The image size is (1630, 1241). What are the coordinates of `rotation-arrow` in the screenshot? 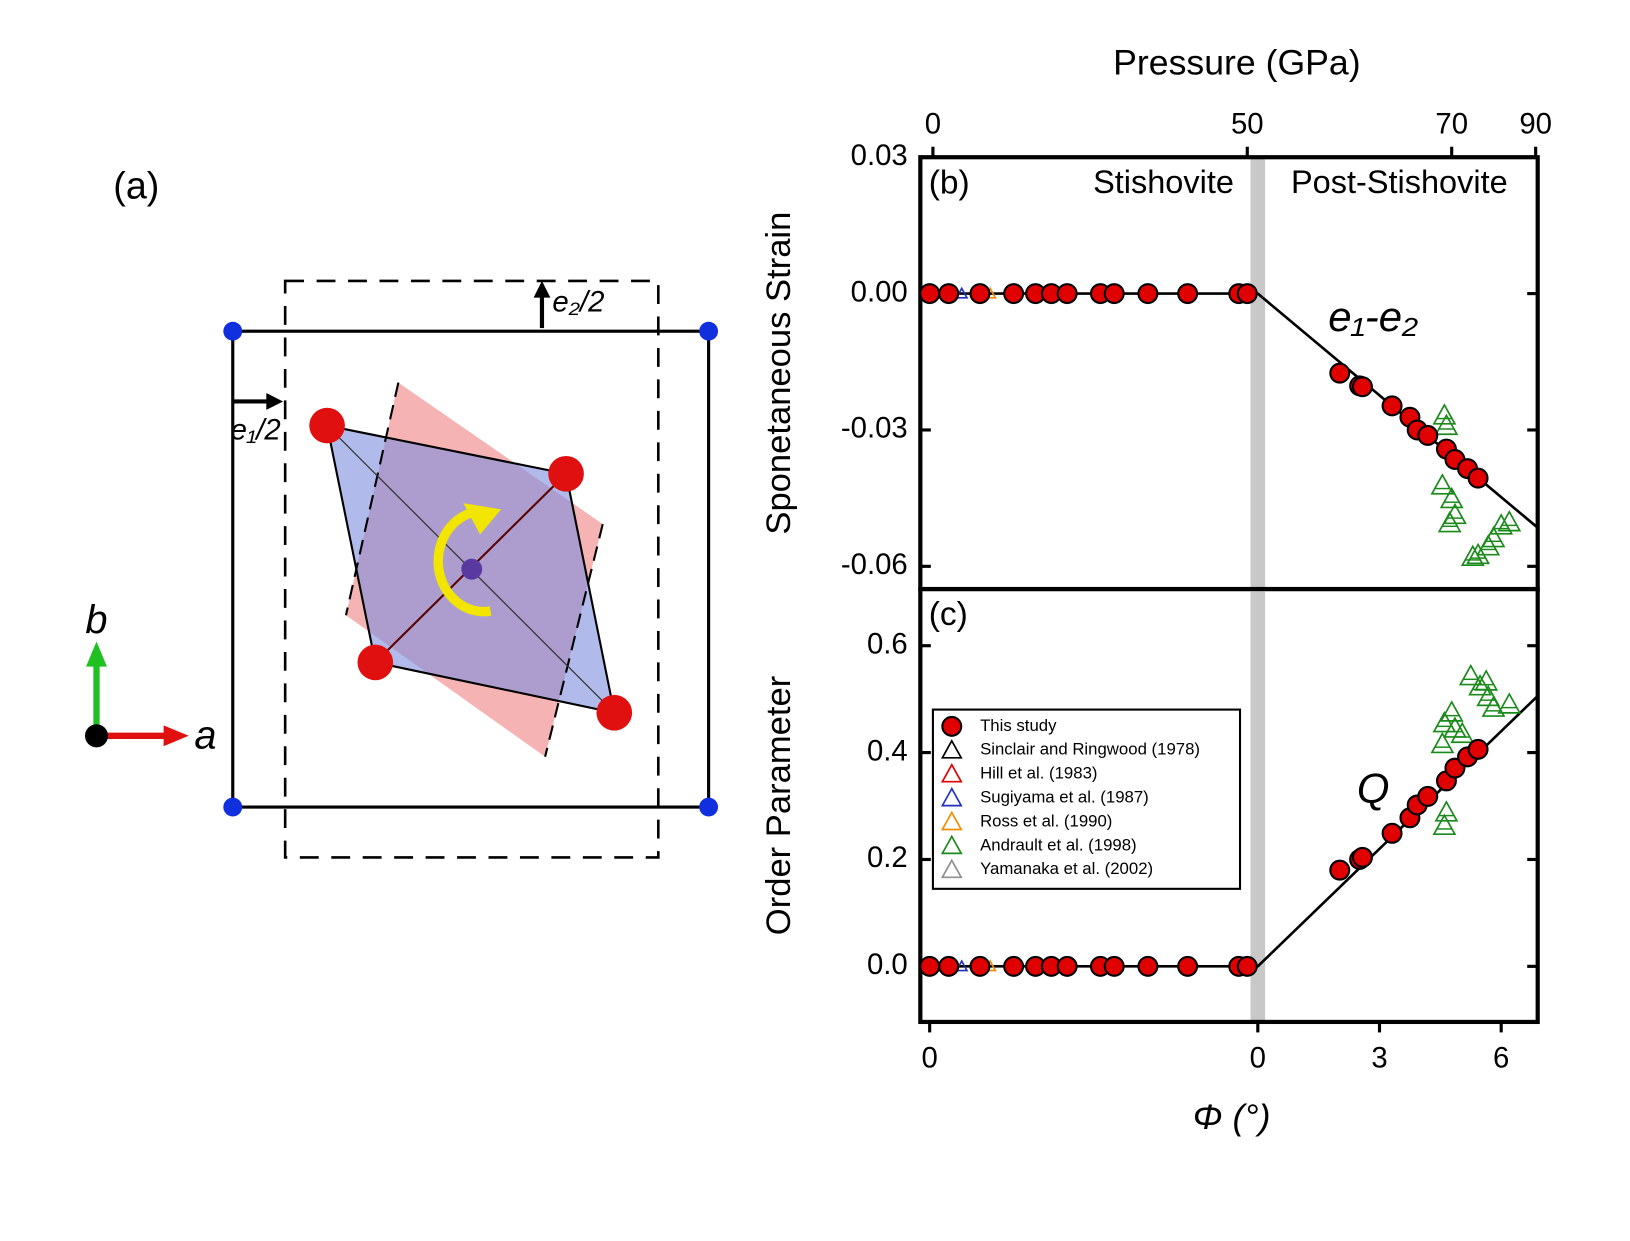 It's located at (462, 561).